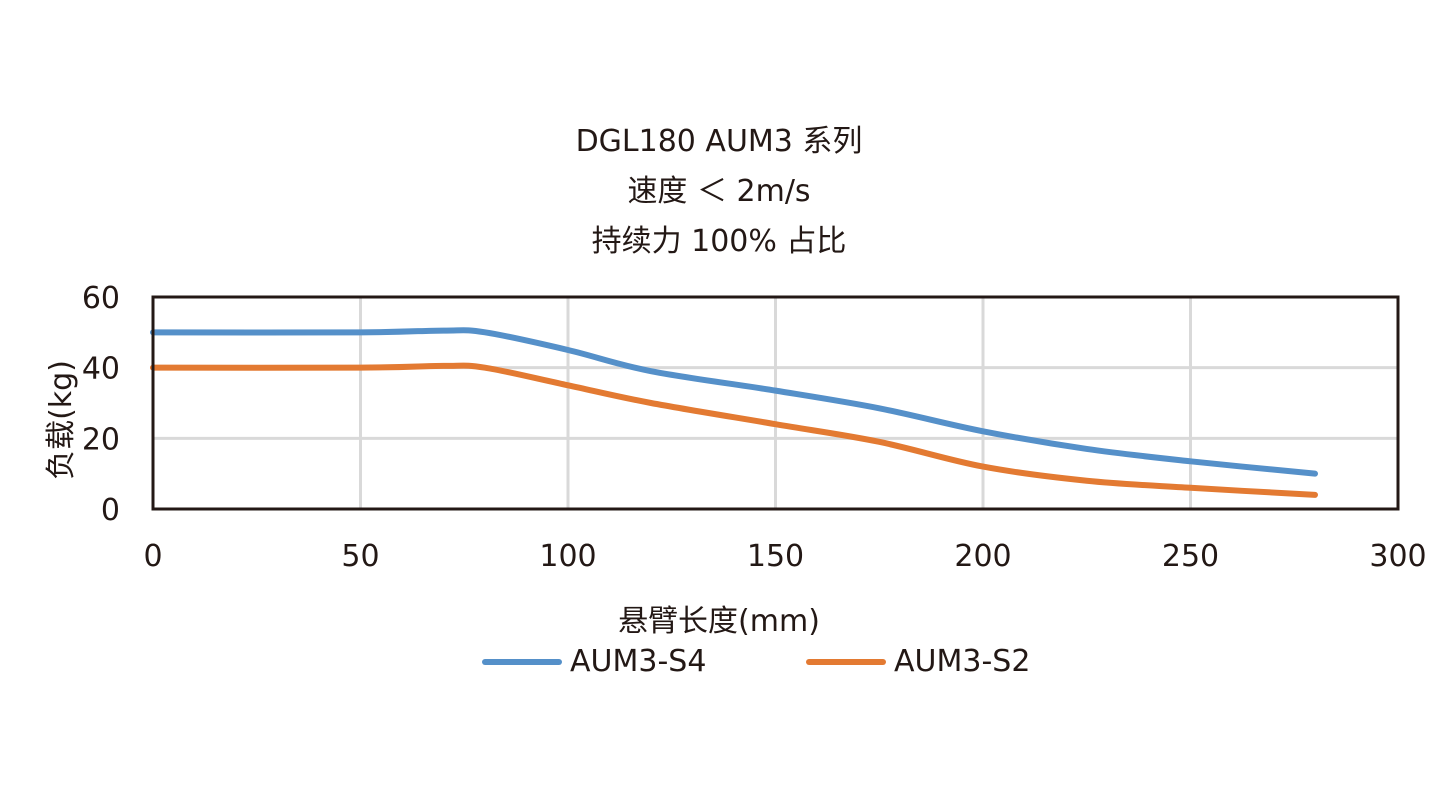  Describe the element at coordinates (1397, 556) in the screenshot. I see `x-tick-label: 300` at that location.